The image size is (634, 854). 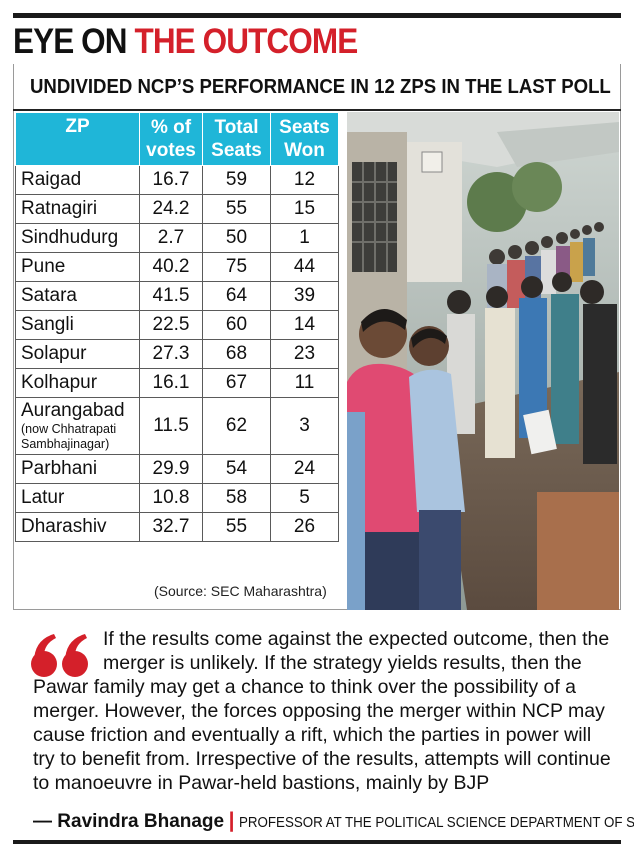 What do you see at coordinates (73, 410) in the screenshot?
I see `zp-name: Aurangabad` at bounding box center [73, 410].